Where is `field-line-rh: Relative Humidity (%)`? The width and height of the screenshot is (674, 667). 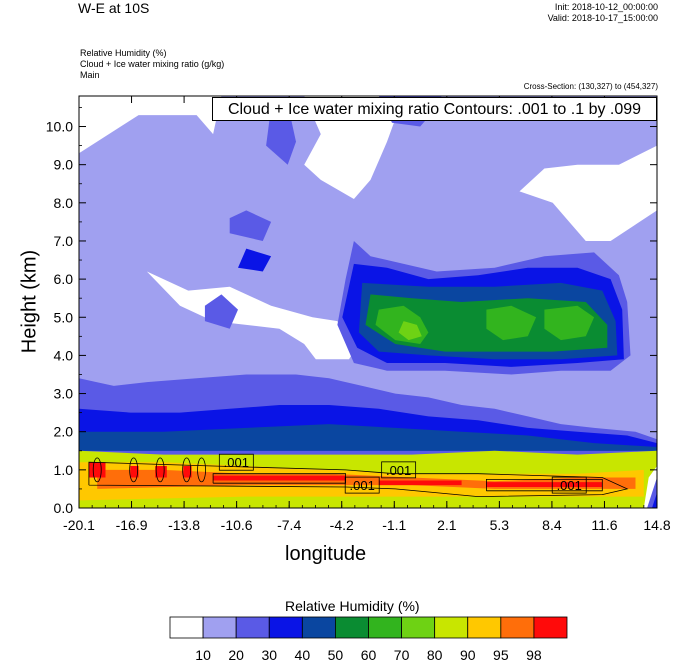 field-line-rh: Relative Humidity (%) is located at coordinates (123, 53).